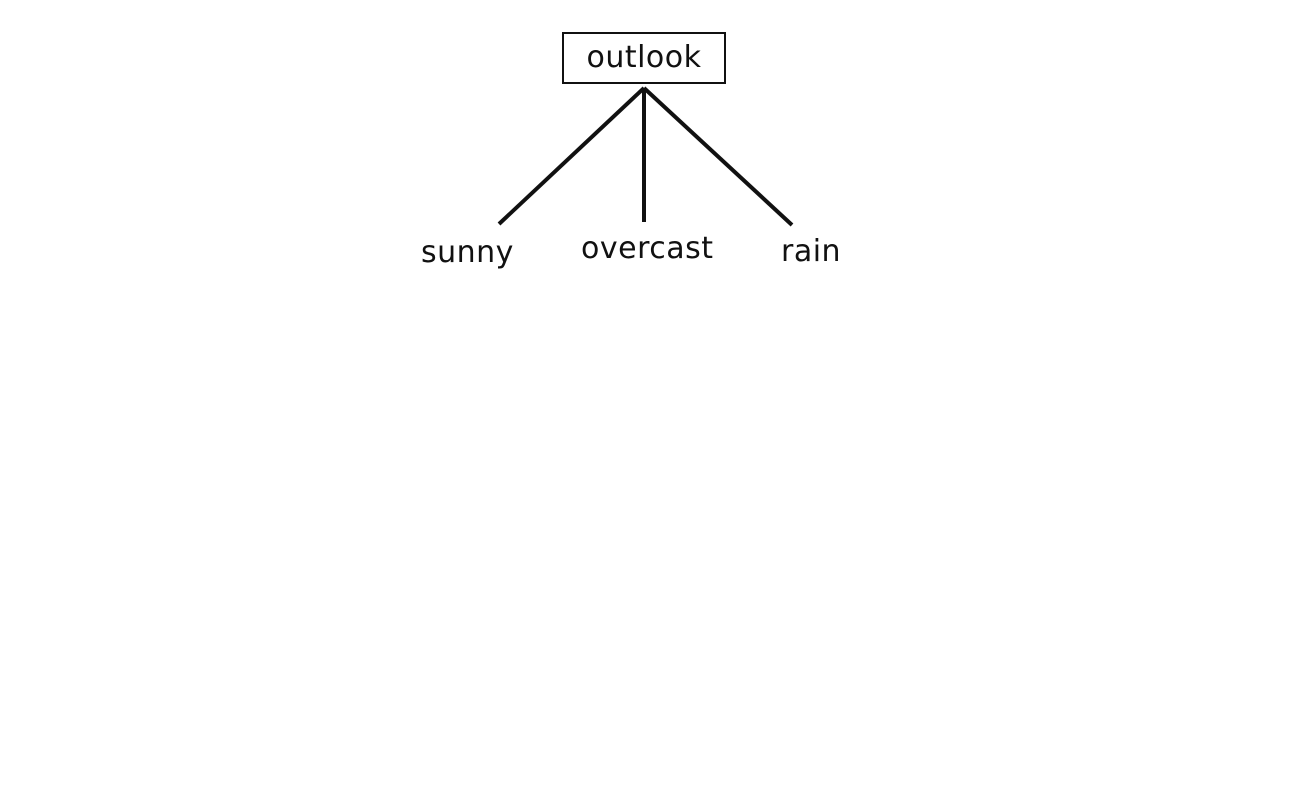 The width and height of the screenshot is (1305, 800). I want to click on edge-sunny, so click(571, 156).